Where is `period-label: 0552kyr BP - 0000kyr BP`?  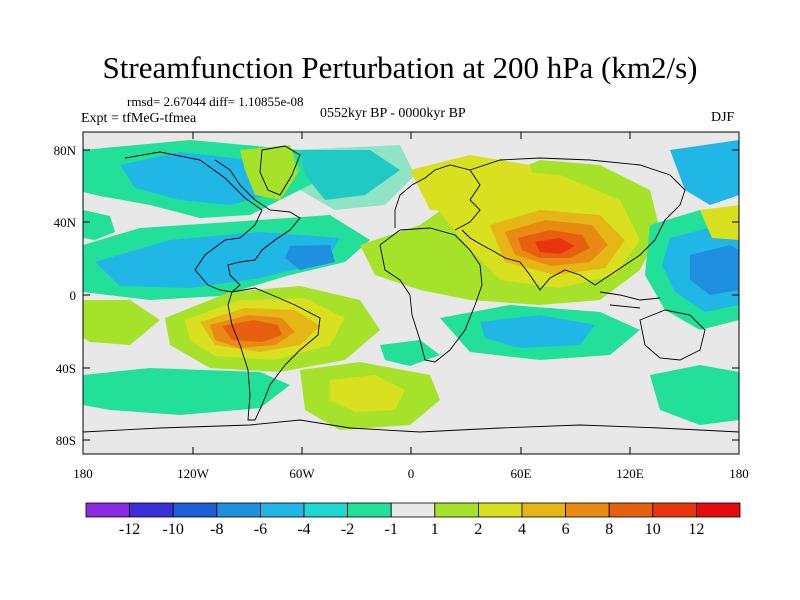 period-label: 0552kyr BP - 0000kyr BP is located at coordinates (393, 113).